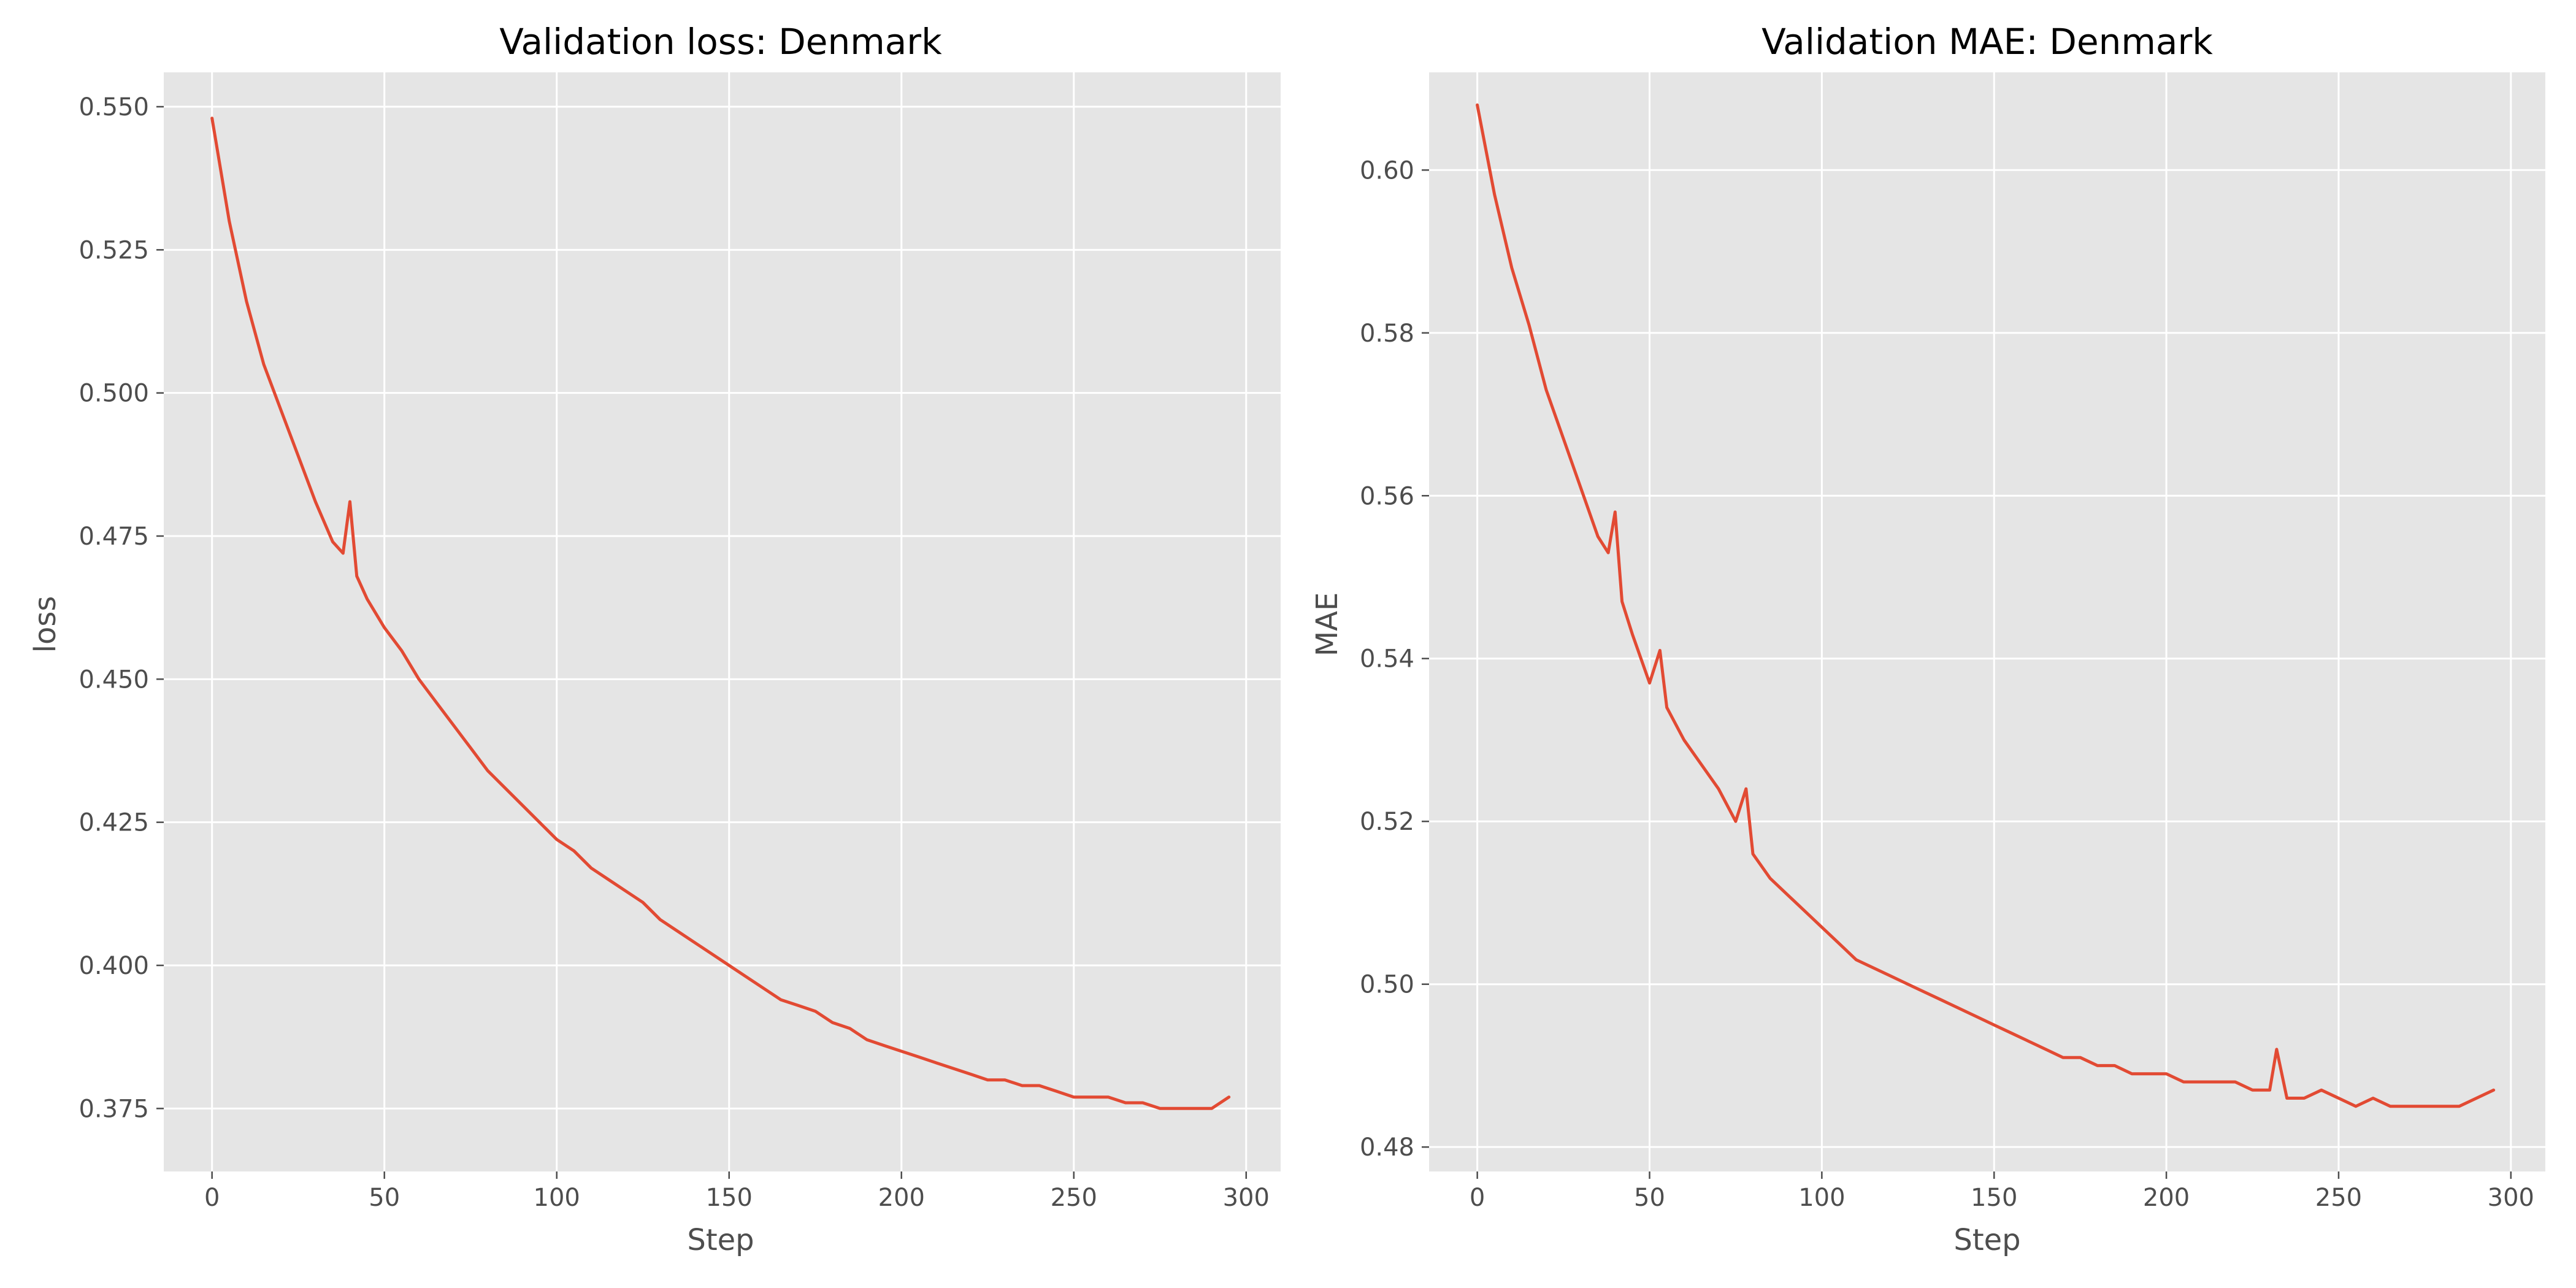 The width and height of the screenshot is (2576, 1288). I want to click on mae-y-tick-label: 0.52, so click(1387, 822).